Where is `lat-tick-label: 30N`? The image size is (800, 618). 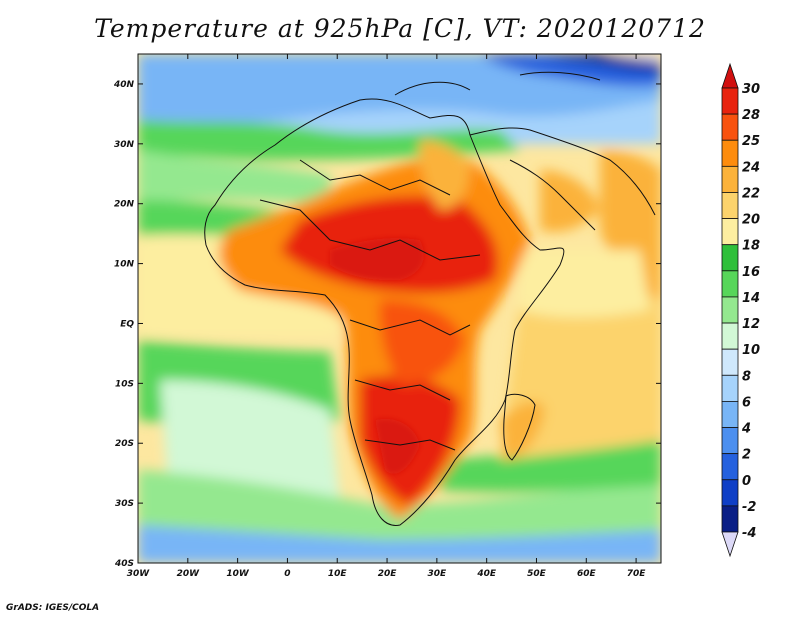 lat-tick-label: 30N is located at coordinates (124, 145).